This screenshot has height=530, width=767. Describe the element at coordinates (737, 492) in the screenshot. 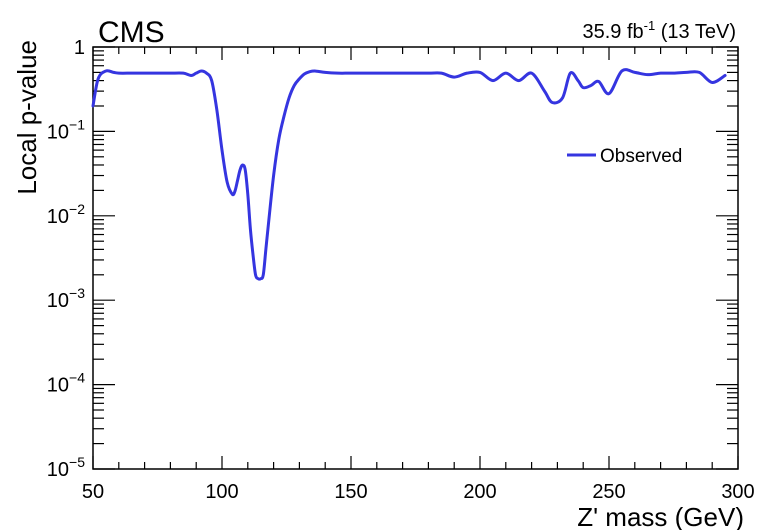

I see `x-tick-label: 300` at that location.